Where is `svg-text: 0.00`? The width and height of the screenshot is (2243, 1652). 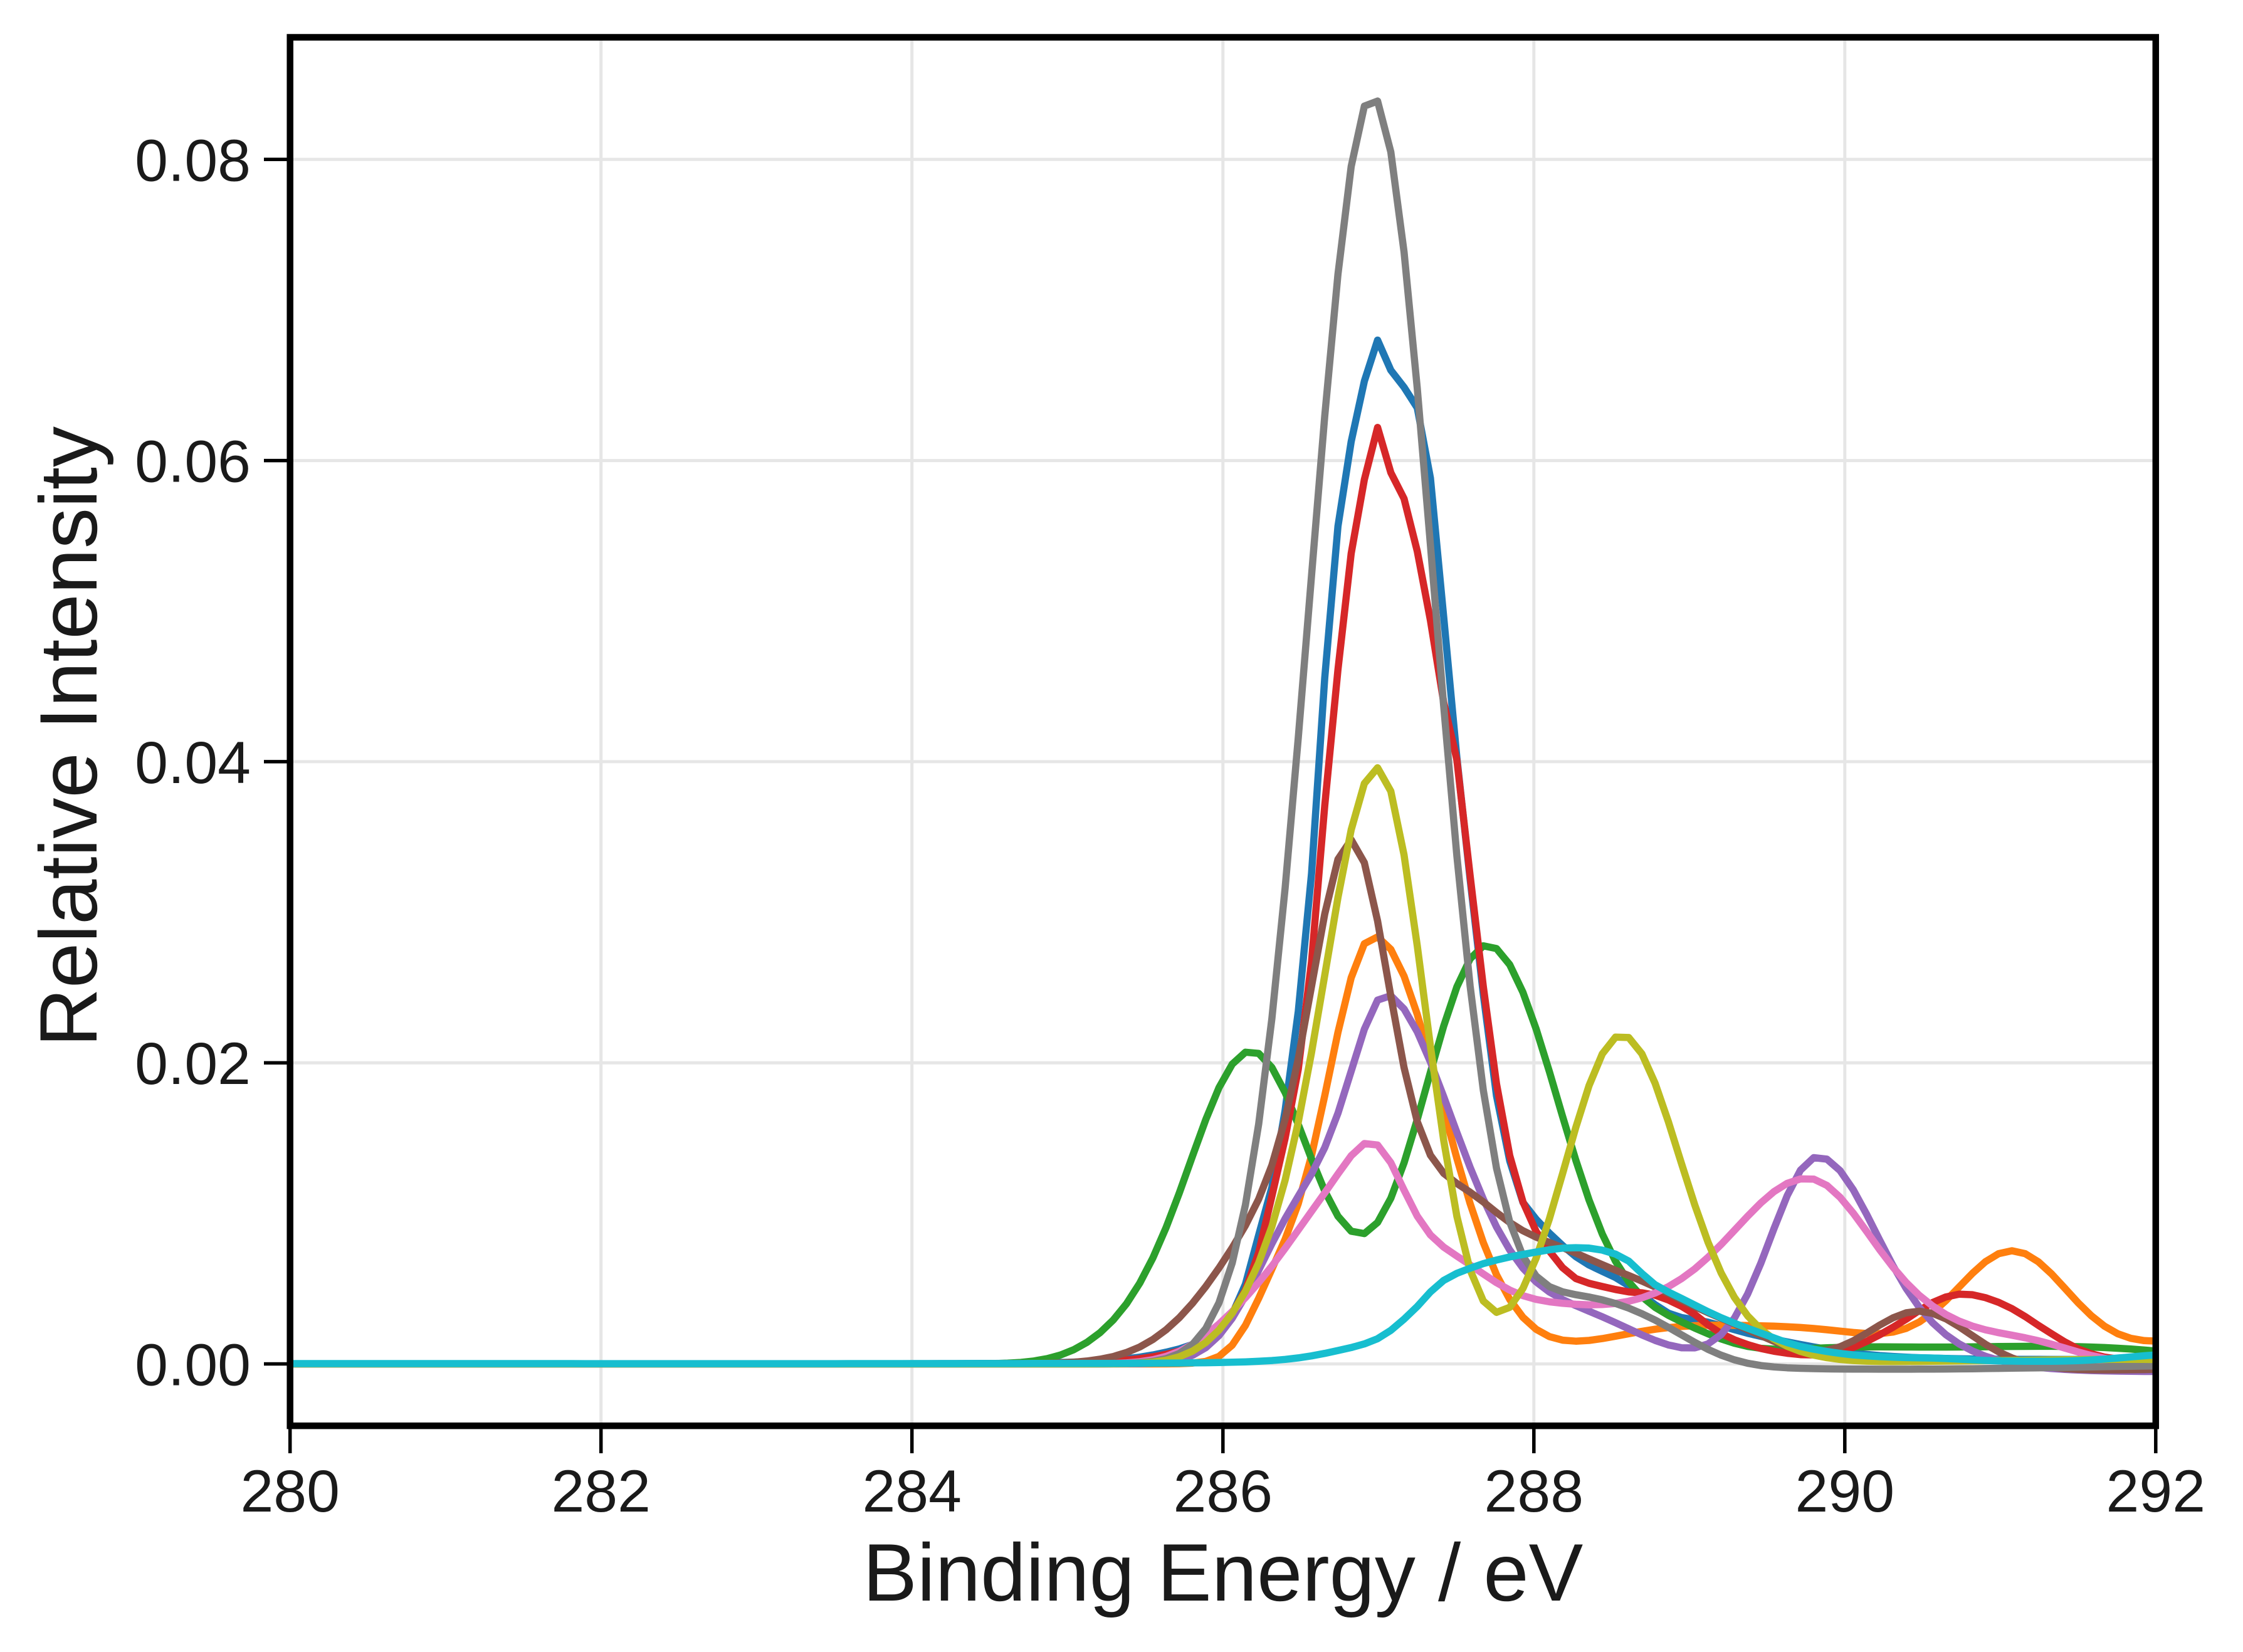 svg-text: 0.00 is located at coordinates (193, 1365).